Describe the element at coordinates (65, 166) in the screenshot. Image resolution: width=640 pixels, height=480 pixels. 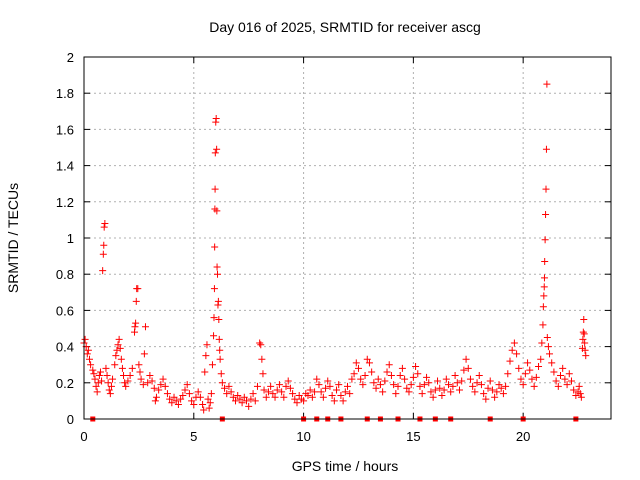
I see `y-tick-label: 1.4` at that location.